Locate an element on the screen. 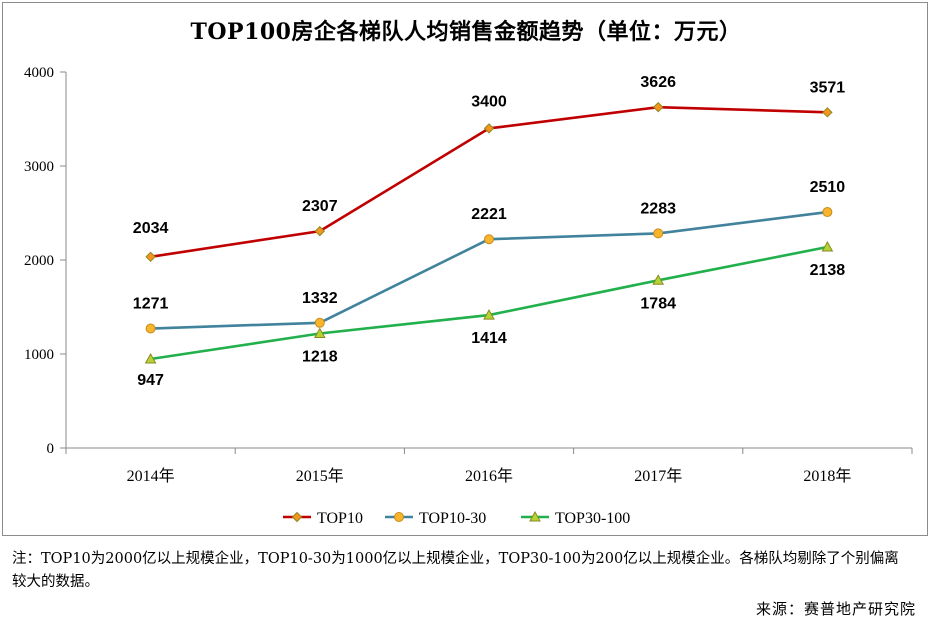  legend-item: TOP10-30 is located at coordinates (435, 518).